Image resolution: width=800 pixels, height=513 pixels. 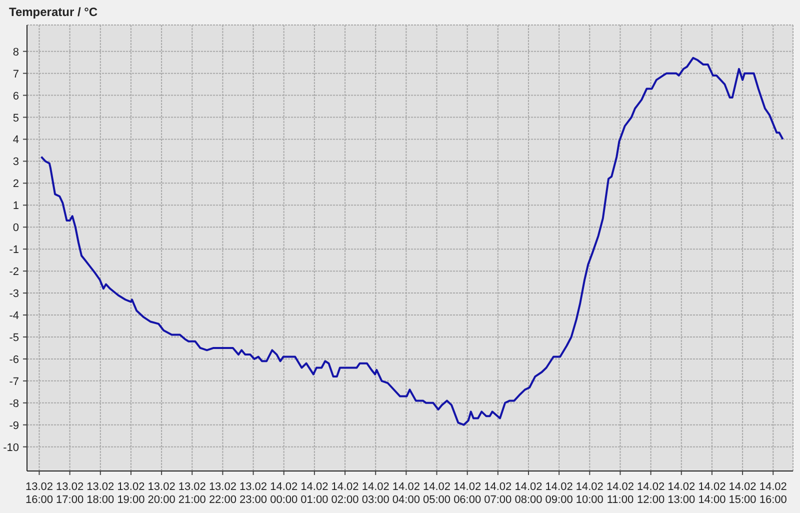 What do you see at coordinates (15, 74) in the screenshot?
I see `y-tick-label: 7` at bounding box center [15, 74].